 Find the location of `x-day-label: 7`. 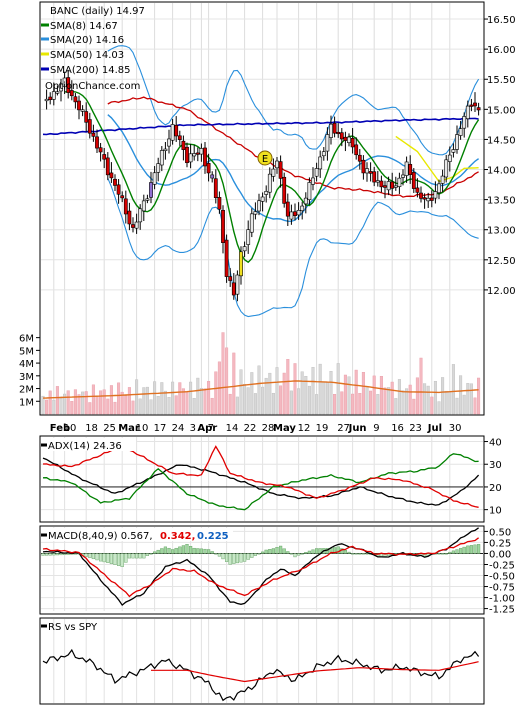

x-day-label: 7 is located at coordinates (211, 428).